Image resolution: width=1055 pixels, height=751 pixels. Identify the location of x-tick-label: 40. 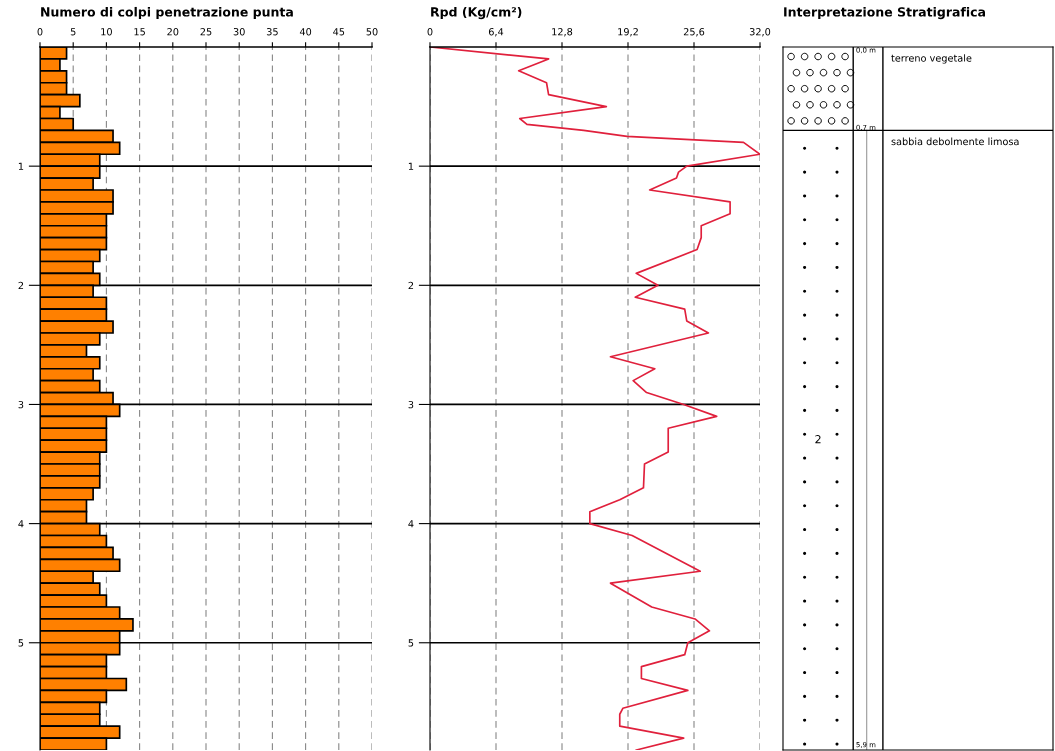
(305, 32).